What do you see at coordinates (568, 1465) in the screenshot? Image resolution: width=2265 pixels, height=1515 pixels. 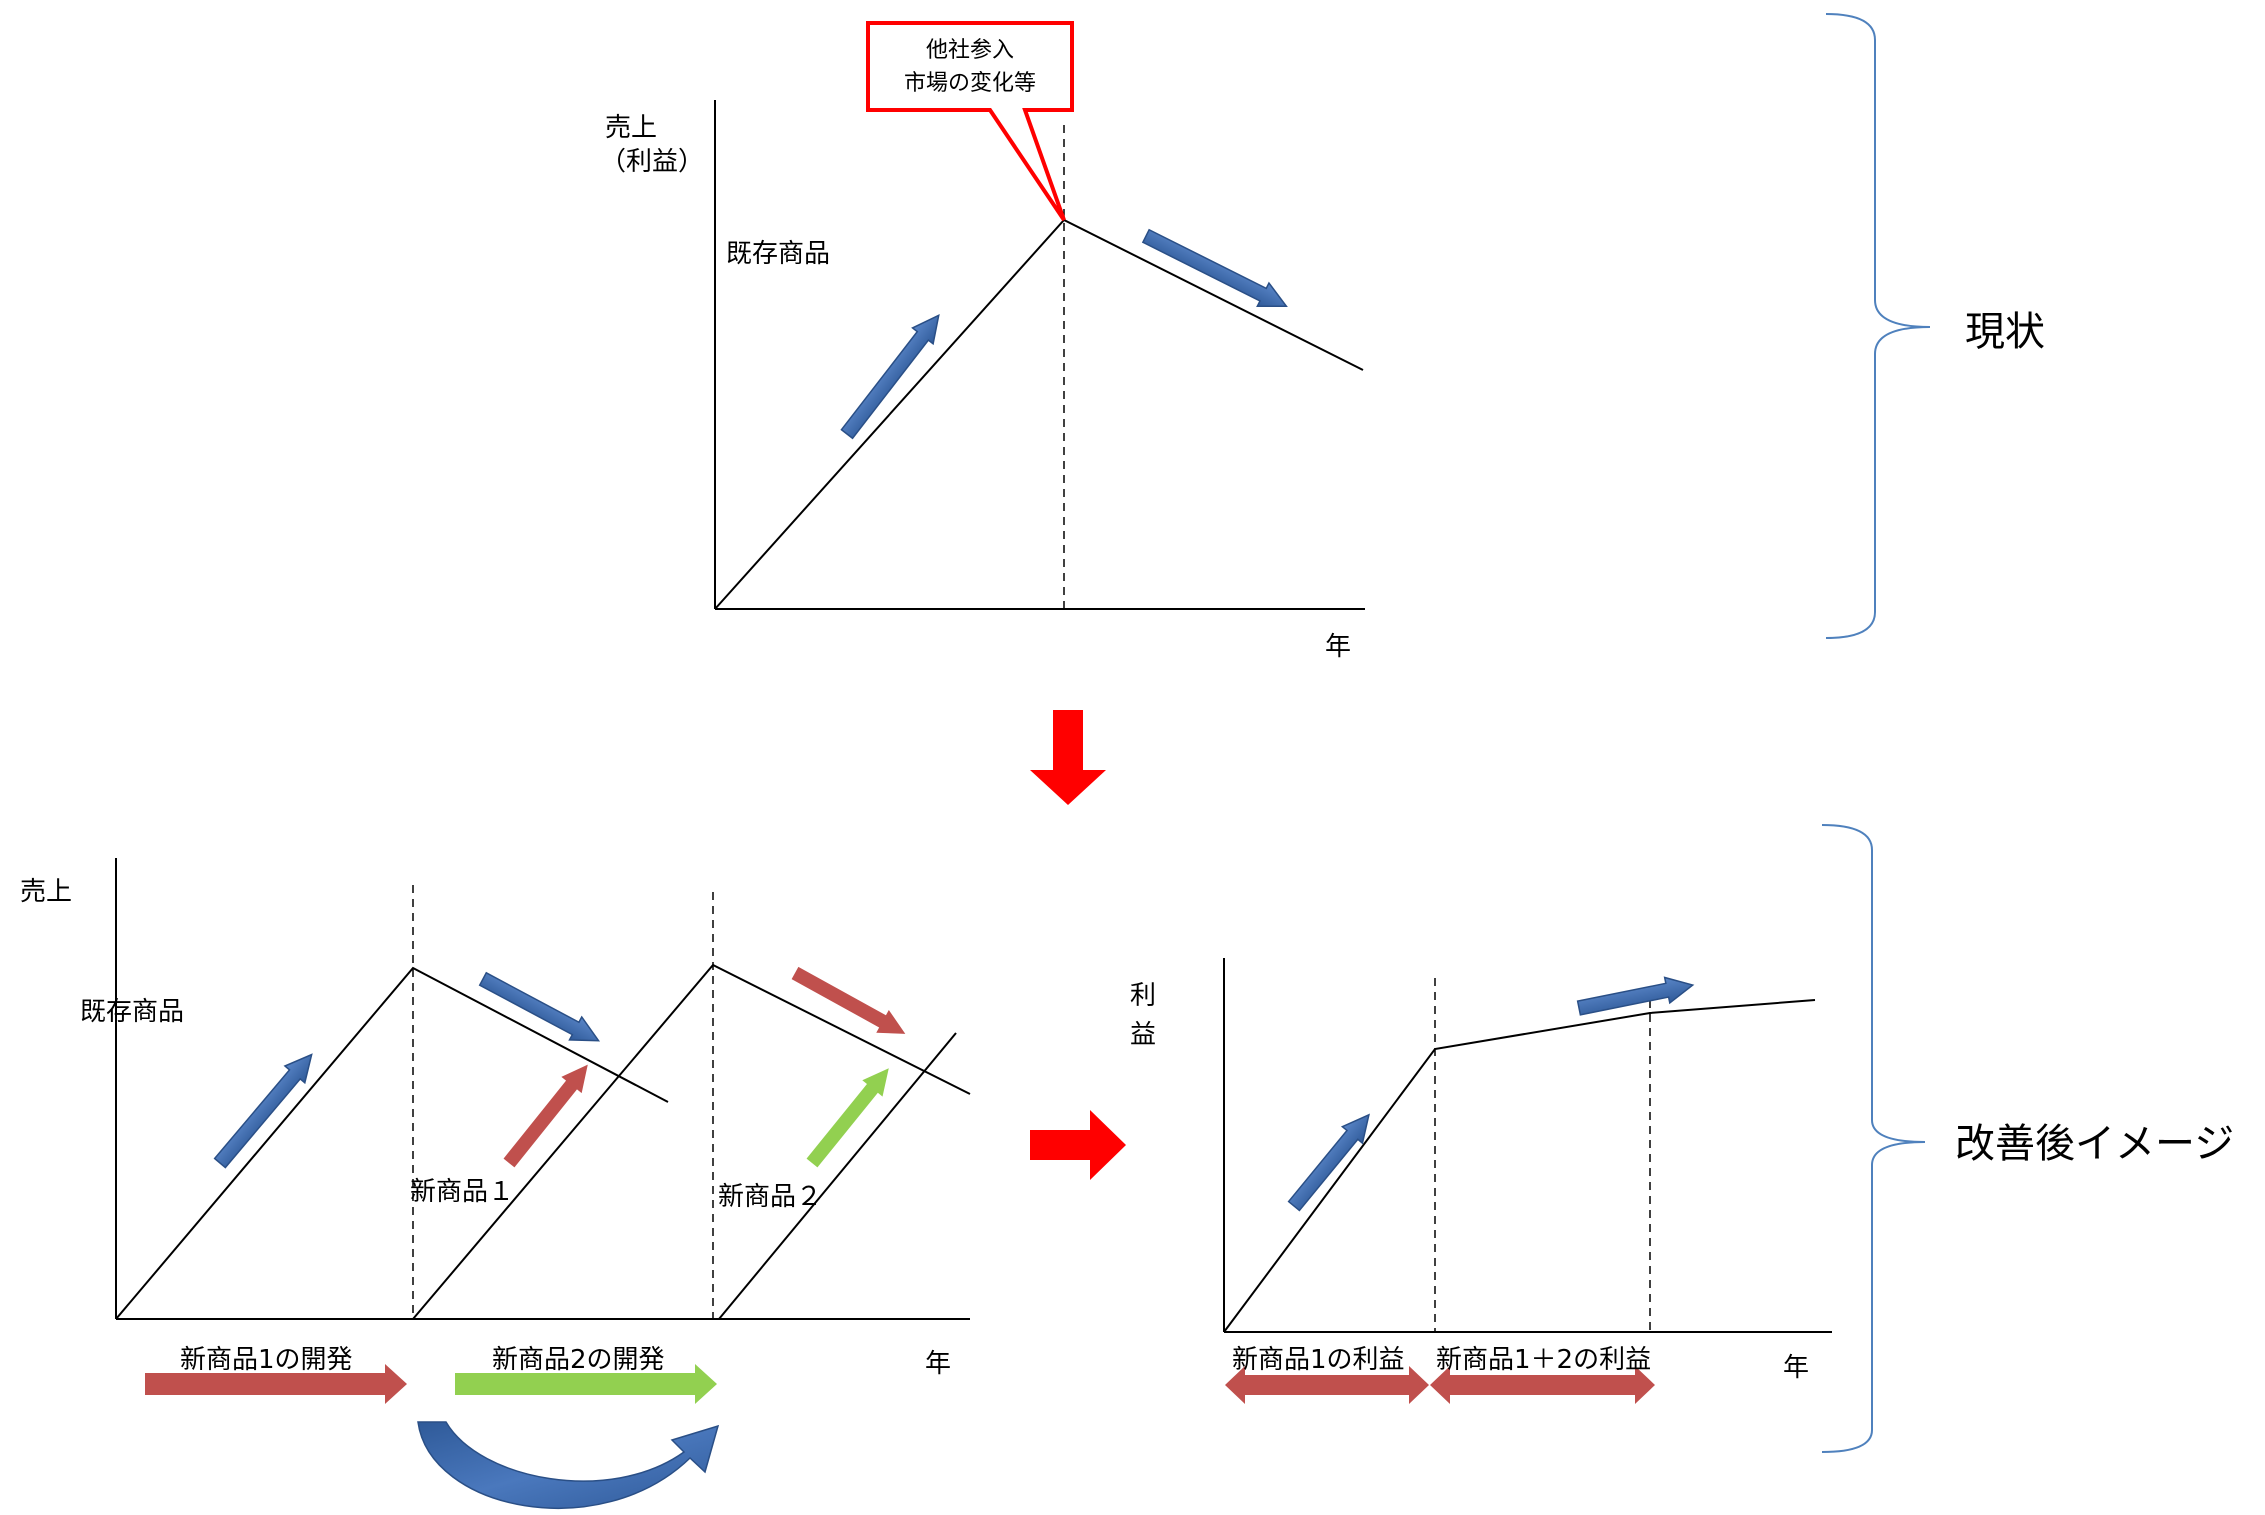 I see `curved-transition-arrow` at bounding box center [568, 1465].